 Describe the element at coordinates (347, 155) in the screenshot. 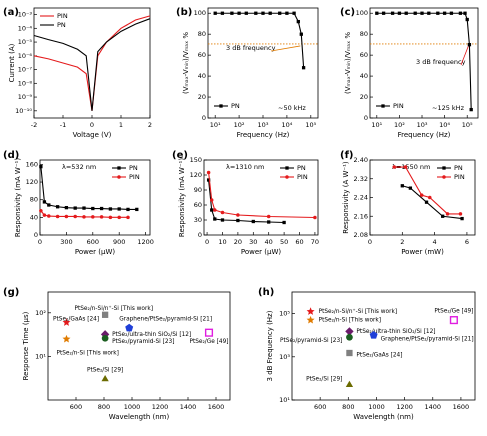

I see `panel-label: (f)` at that location.